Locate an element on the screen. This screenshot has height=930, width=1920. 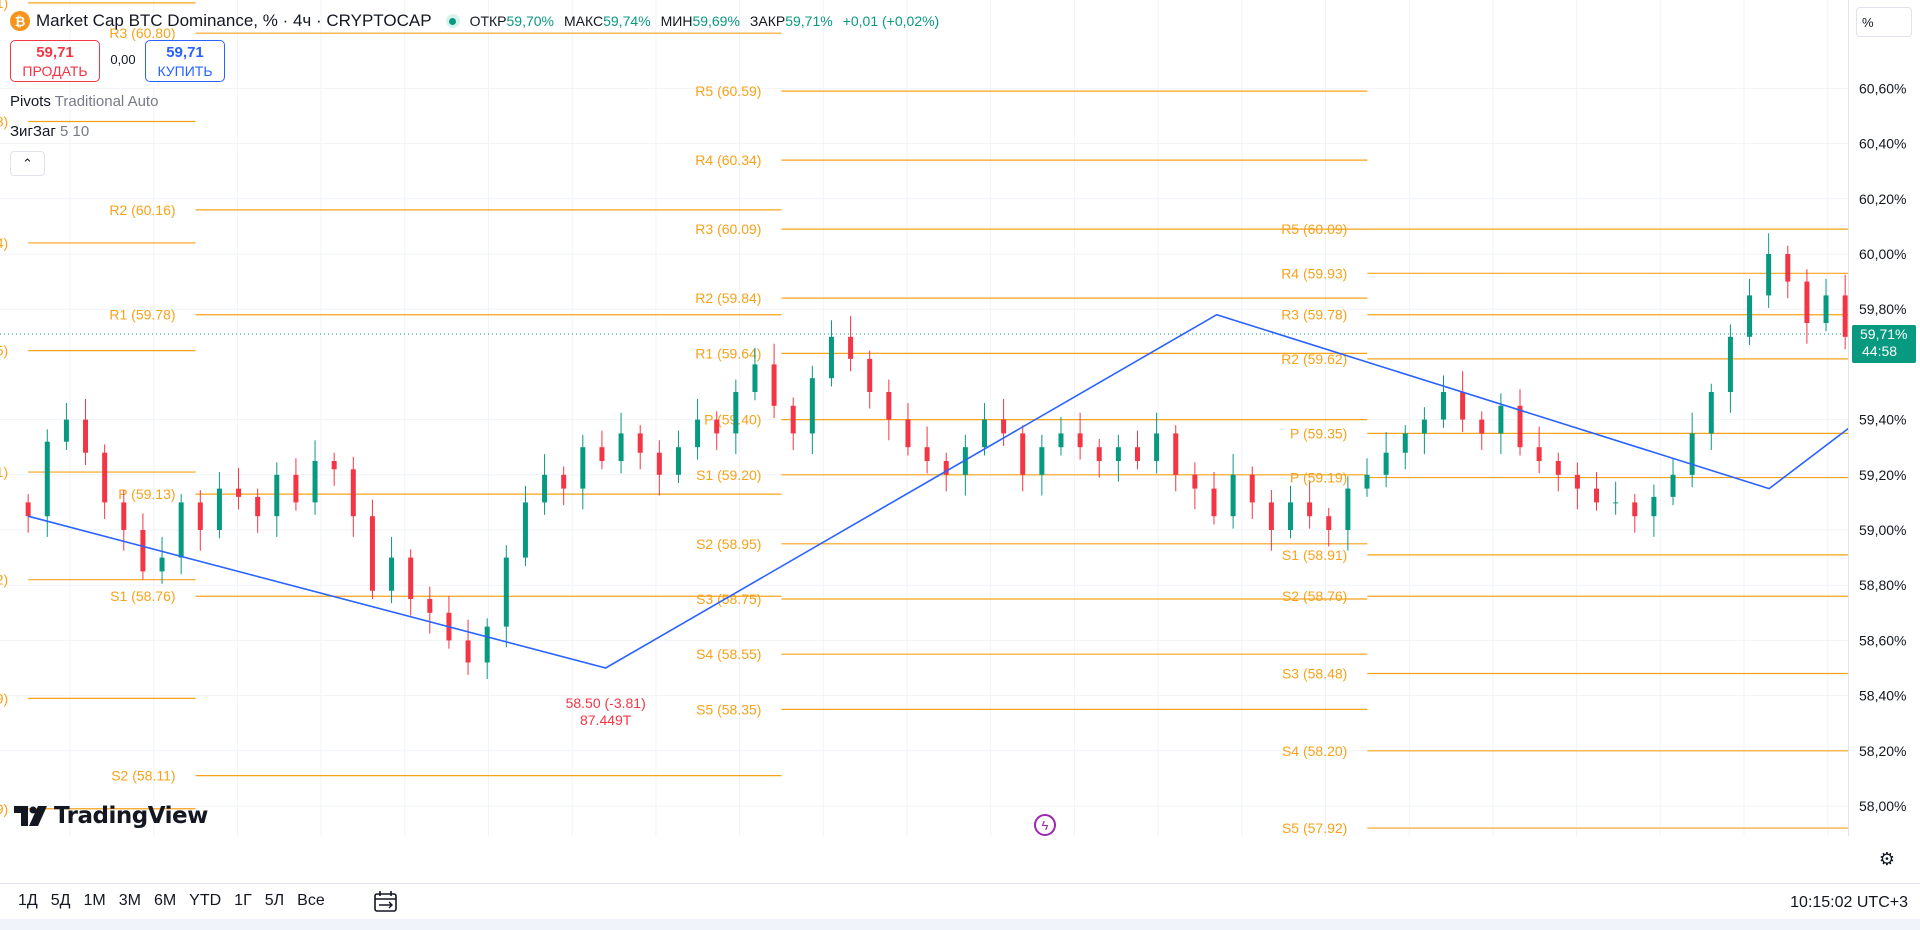
pivot-level-label: P (59.21) is located at coordinates (4, 472).